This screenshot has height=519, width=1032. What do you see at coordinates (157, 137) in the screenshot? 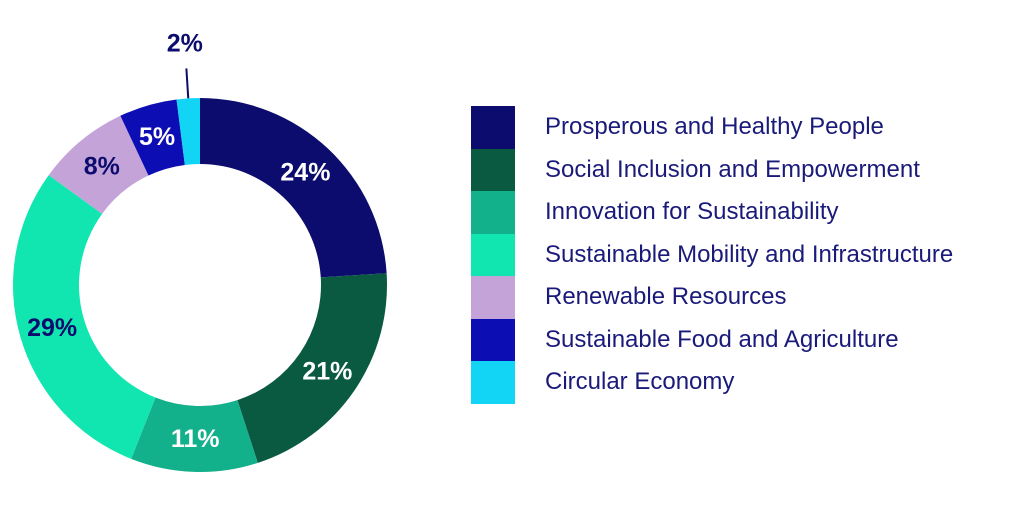
I see `slice-value-label: 5%` at bounding box center [157, 137].